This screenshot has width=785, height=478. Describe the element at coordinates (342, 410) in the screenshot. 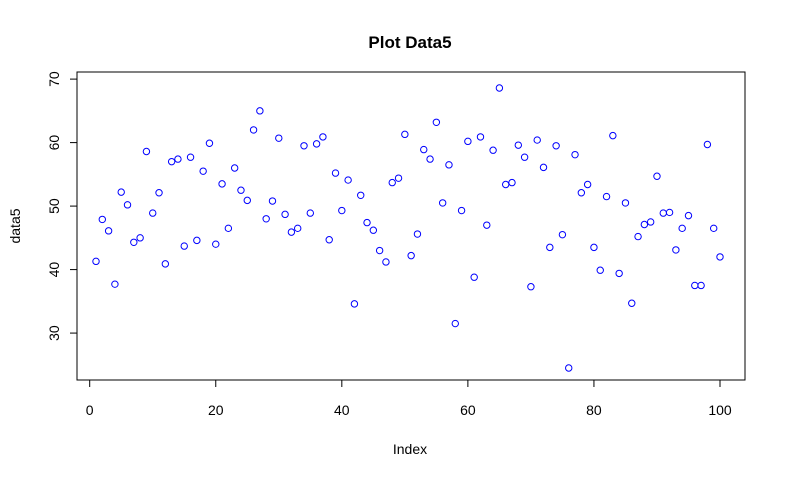

I see `x-tick-label: 40` at that location.